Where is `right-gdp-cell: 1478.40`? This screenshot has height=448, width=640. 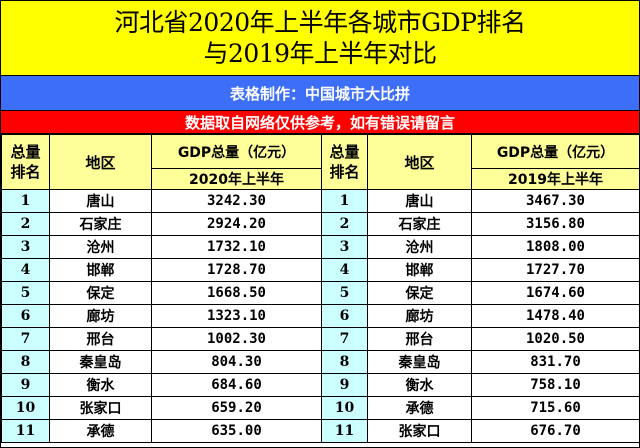
right-gdp-cell: 1478.40 is located at coordinates (555, 316).